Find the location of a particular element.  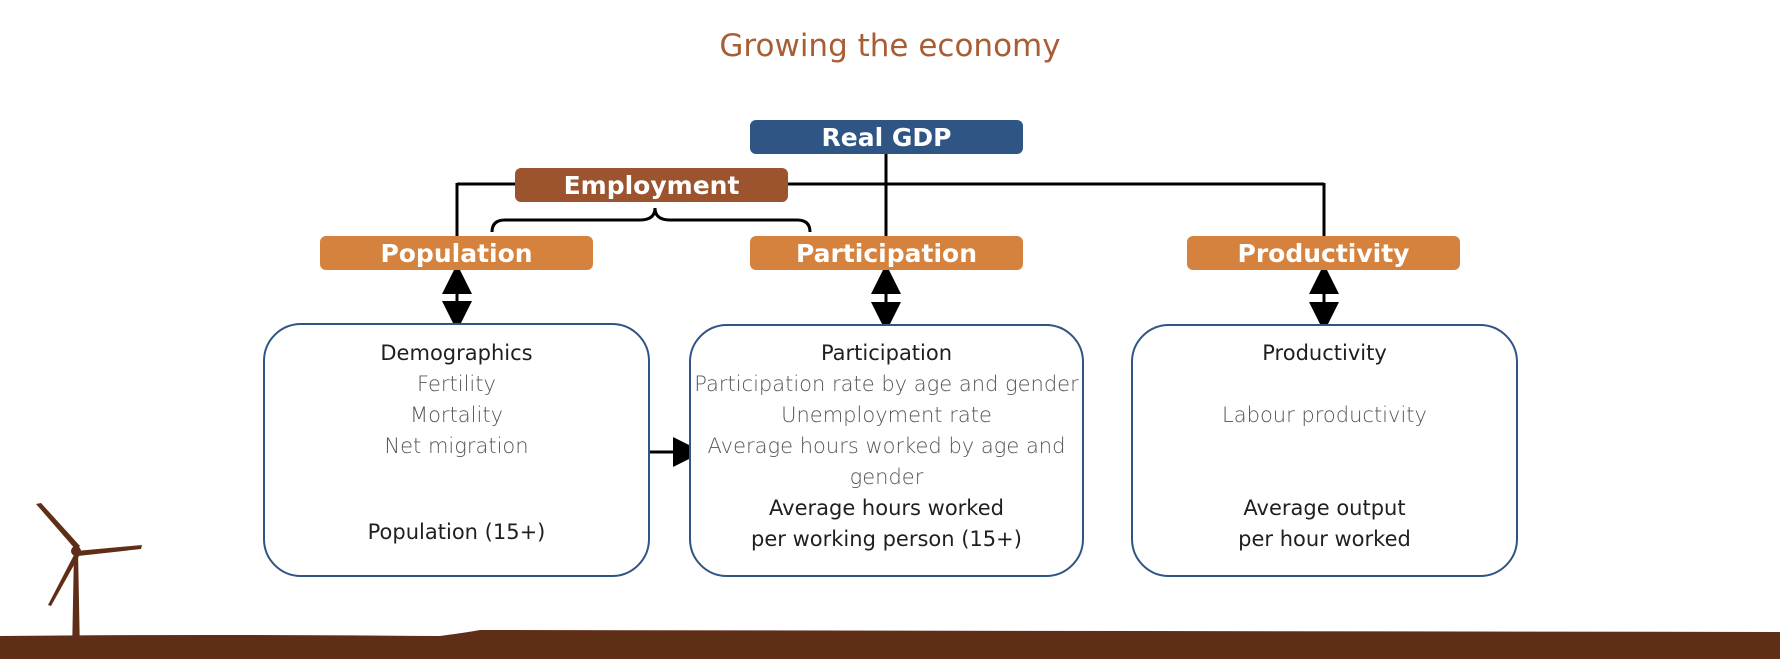

real-gdp-label: Real GDP is located at coordinates (886, 137).